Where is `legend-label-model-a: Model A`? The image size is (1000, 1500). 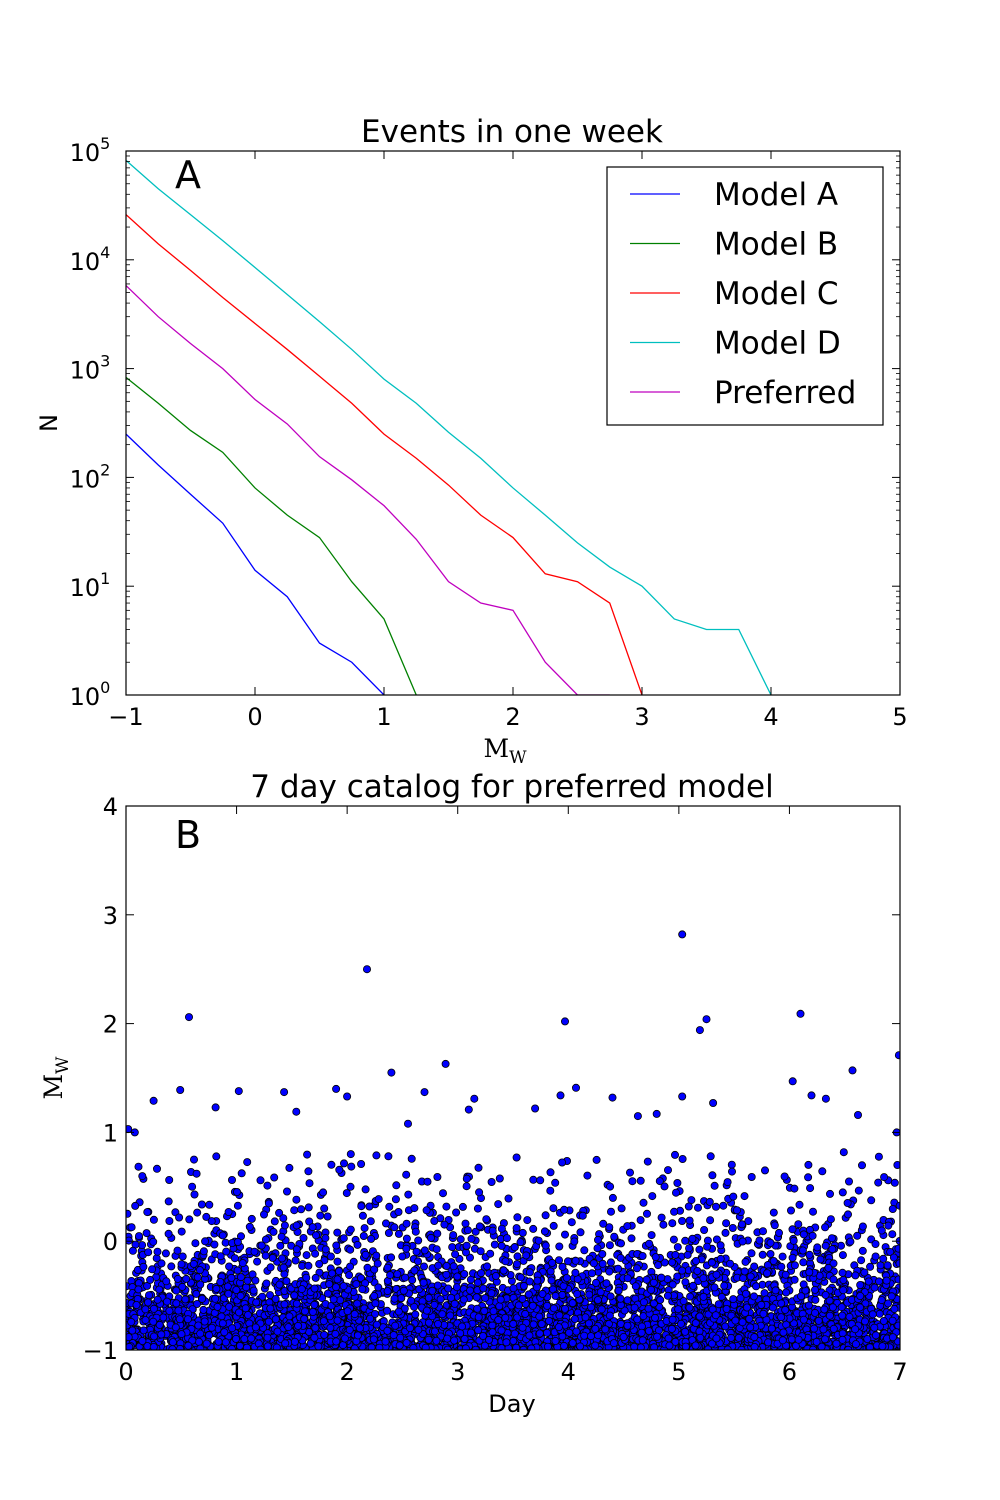 legend-label-model-a: Model A is located at coordinates (776, 195).